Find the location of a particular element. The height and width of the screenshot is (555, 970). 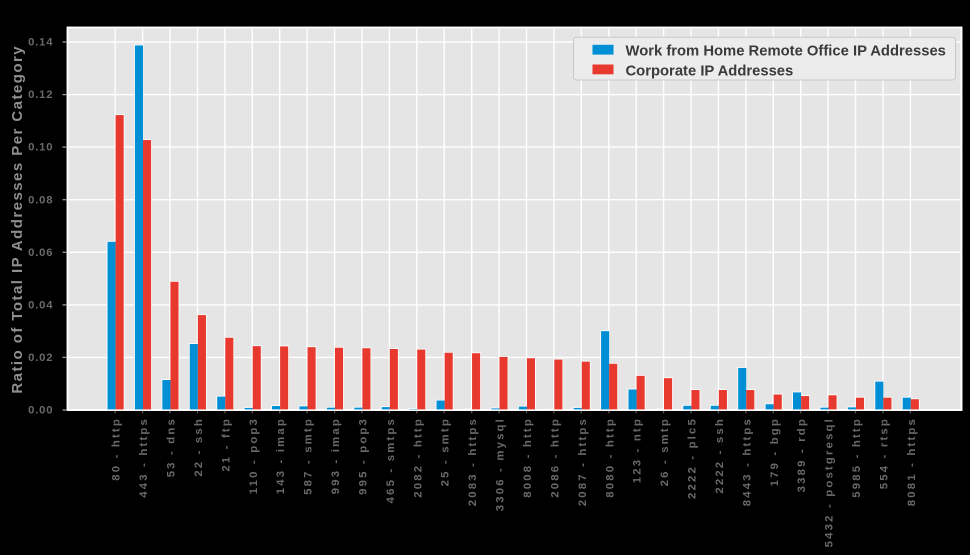

svg-text: 2086 - http is located at coordinates (555, 457).